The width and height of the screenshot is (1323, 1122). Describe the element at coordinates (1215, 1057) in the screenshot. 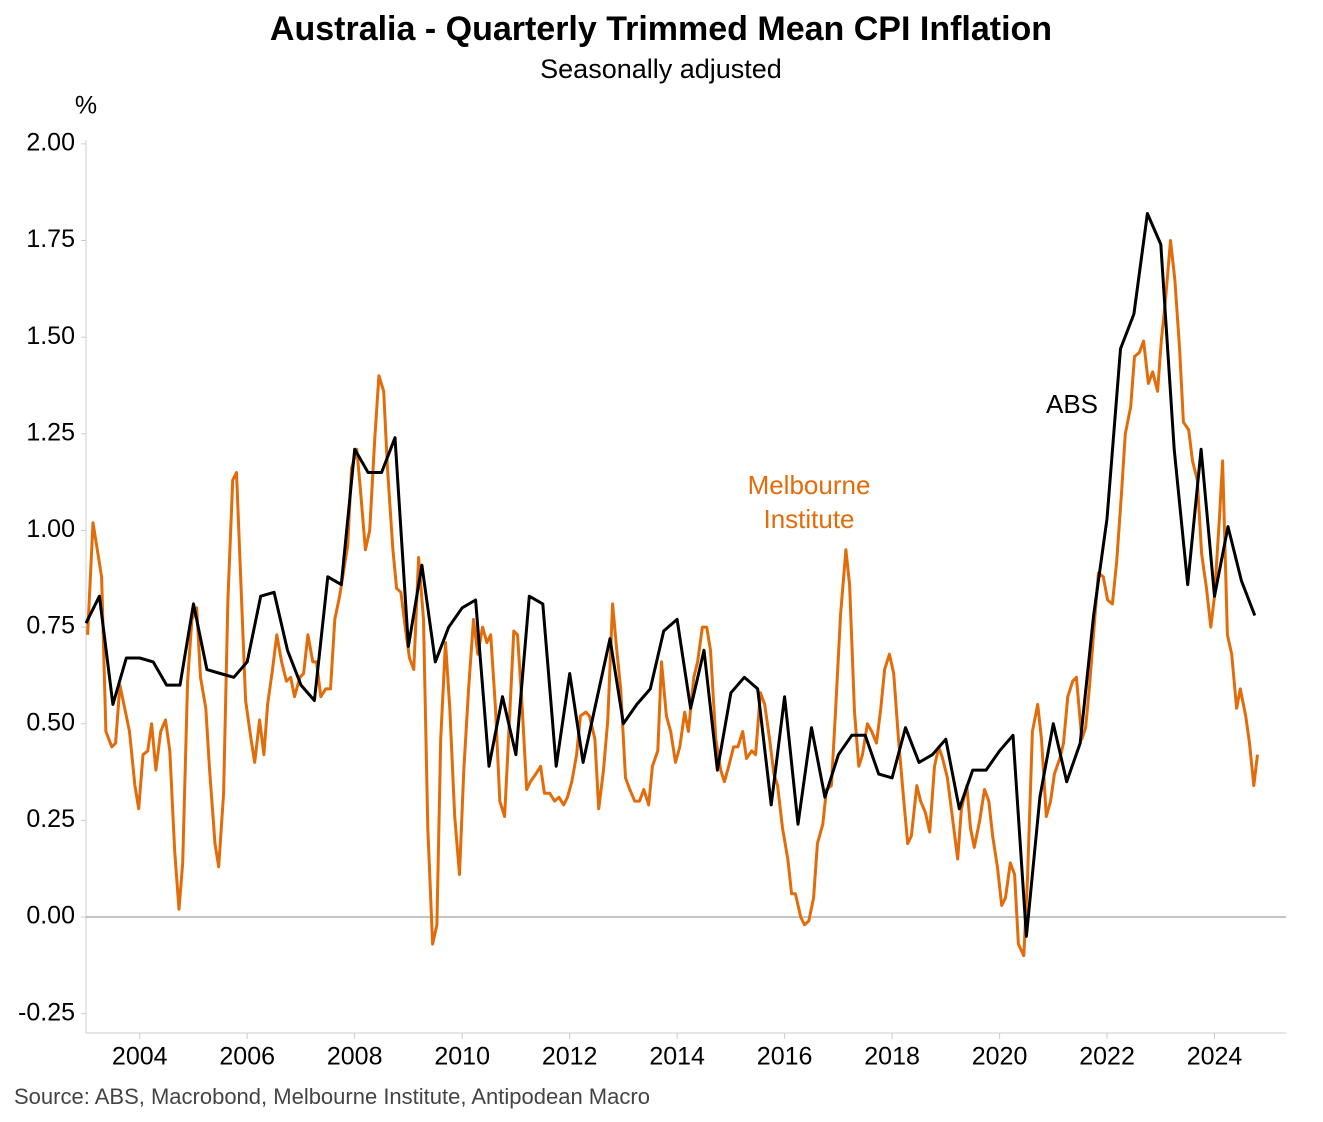

I see `x-tick-label: 2024` at that location.